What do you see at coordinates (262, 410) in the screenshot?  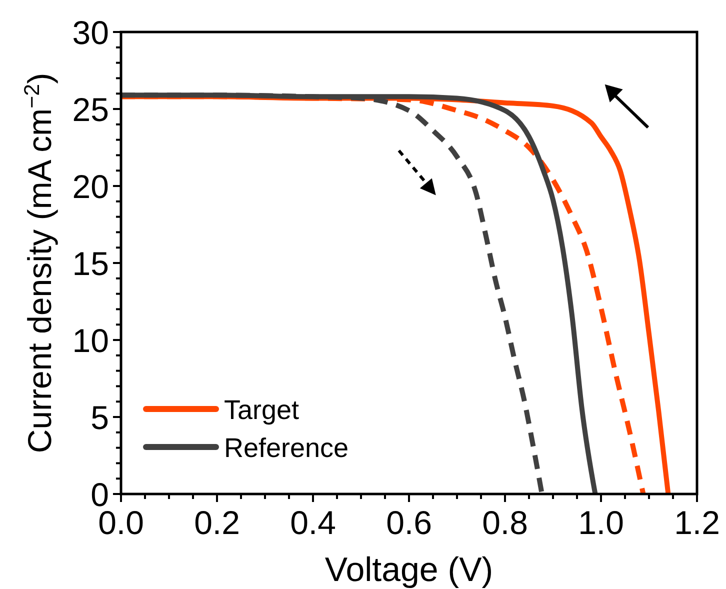 I see `legend-label: Target` at bounding box center [262, 410].